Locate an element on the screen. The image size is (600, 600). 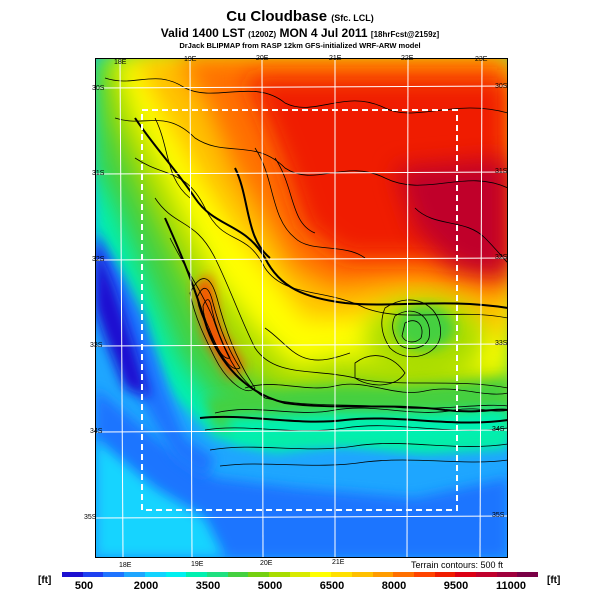
valid-utc-code: (1200Z) is located at coordinates (262, 34).